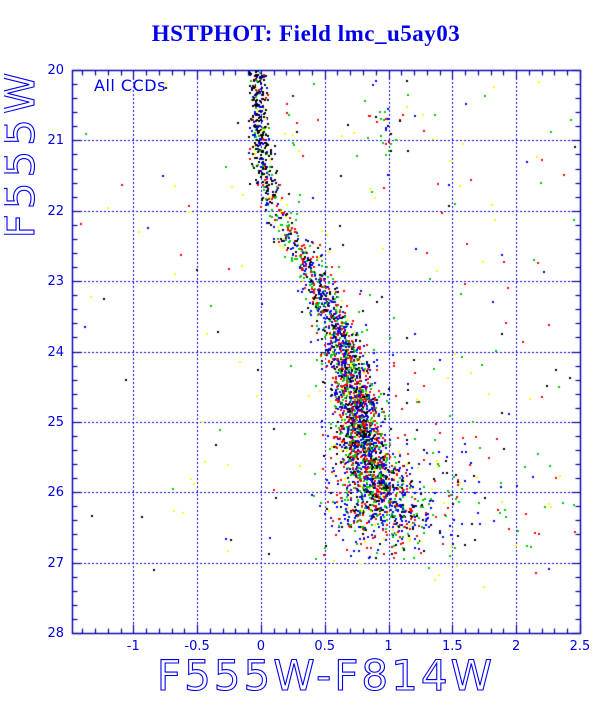  I want to click on y-tick-label: 28, so click(55, 633).